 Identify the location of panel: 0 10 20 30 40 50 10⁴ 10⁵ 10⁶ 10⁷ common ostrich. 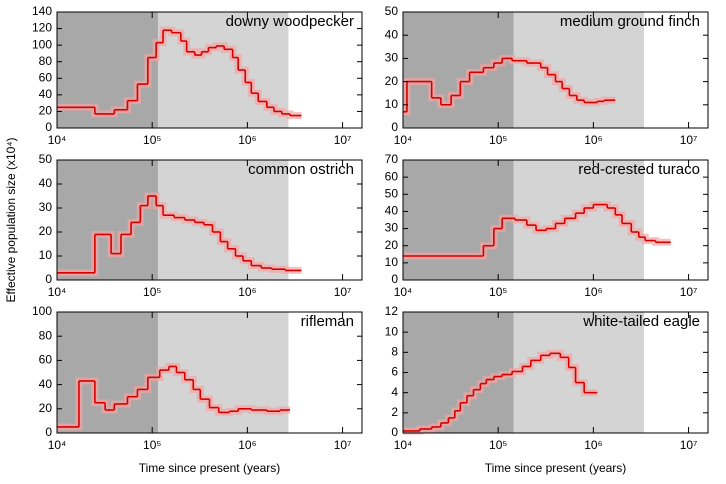
(201, 225).